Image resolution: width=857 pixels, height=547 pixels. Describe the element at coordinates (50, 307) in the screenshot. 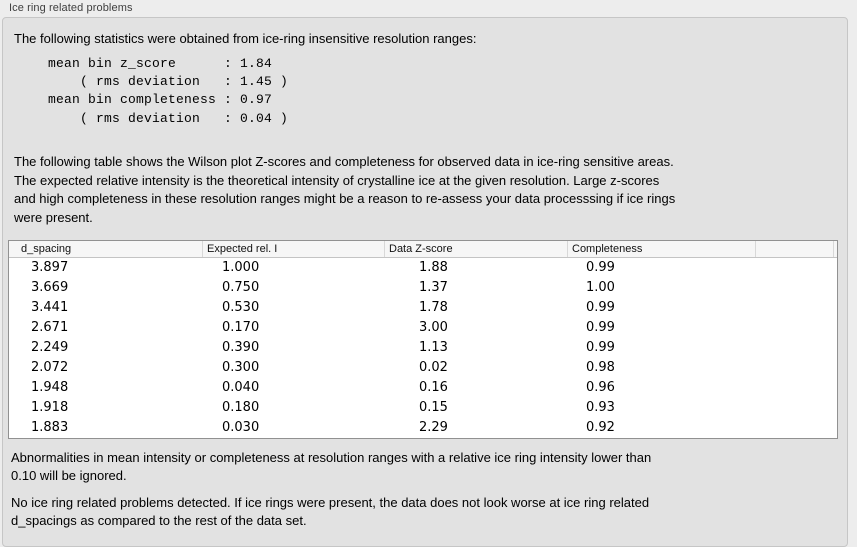

I see `table-cell: 3.441` at that location.